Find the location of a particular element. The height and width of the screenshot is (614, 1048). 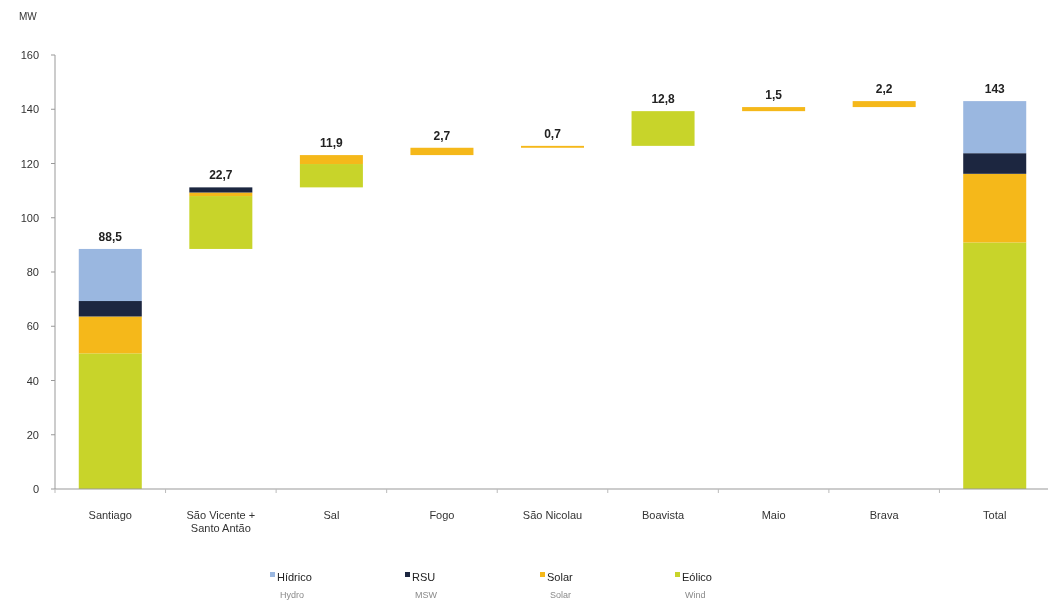

y-tick-label: 80 is located at coordinates (32, 272).